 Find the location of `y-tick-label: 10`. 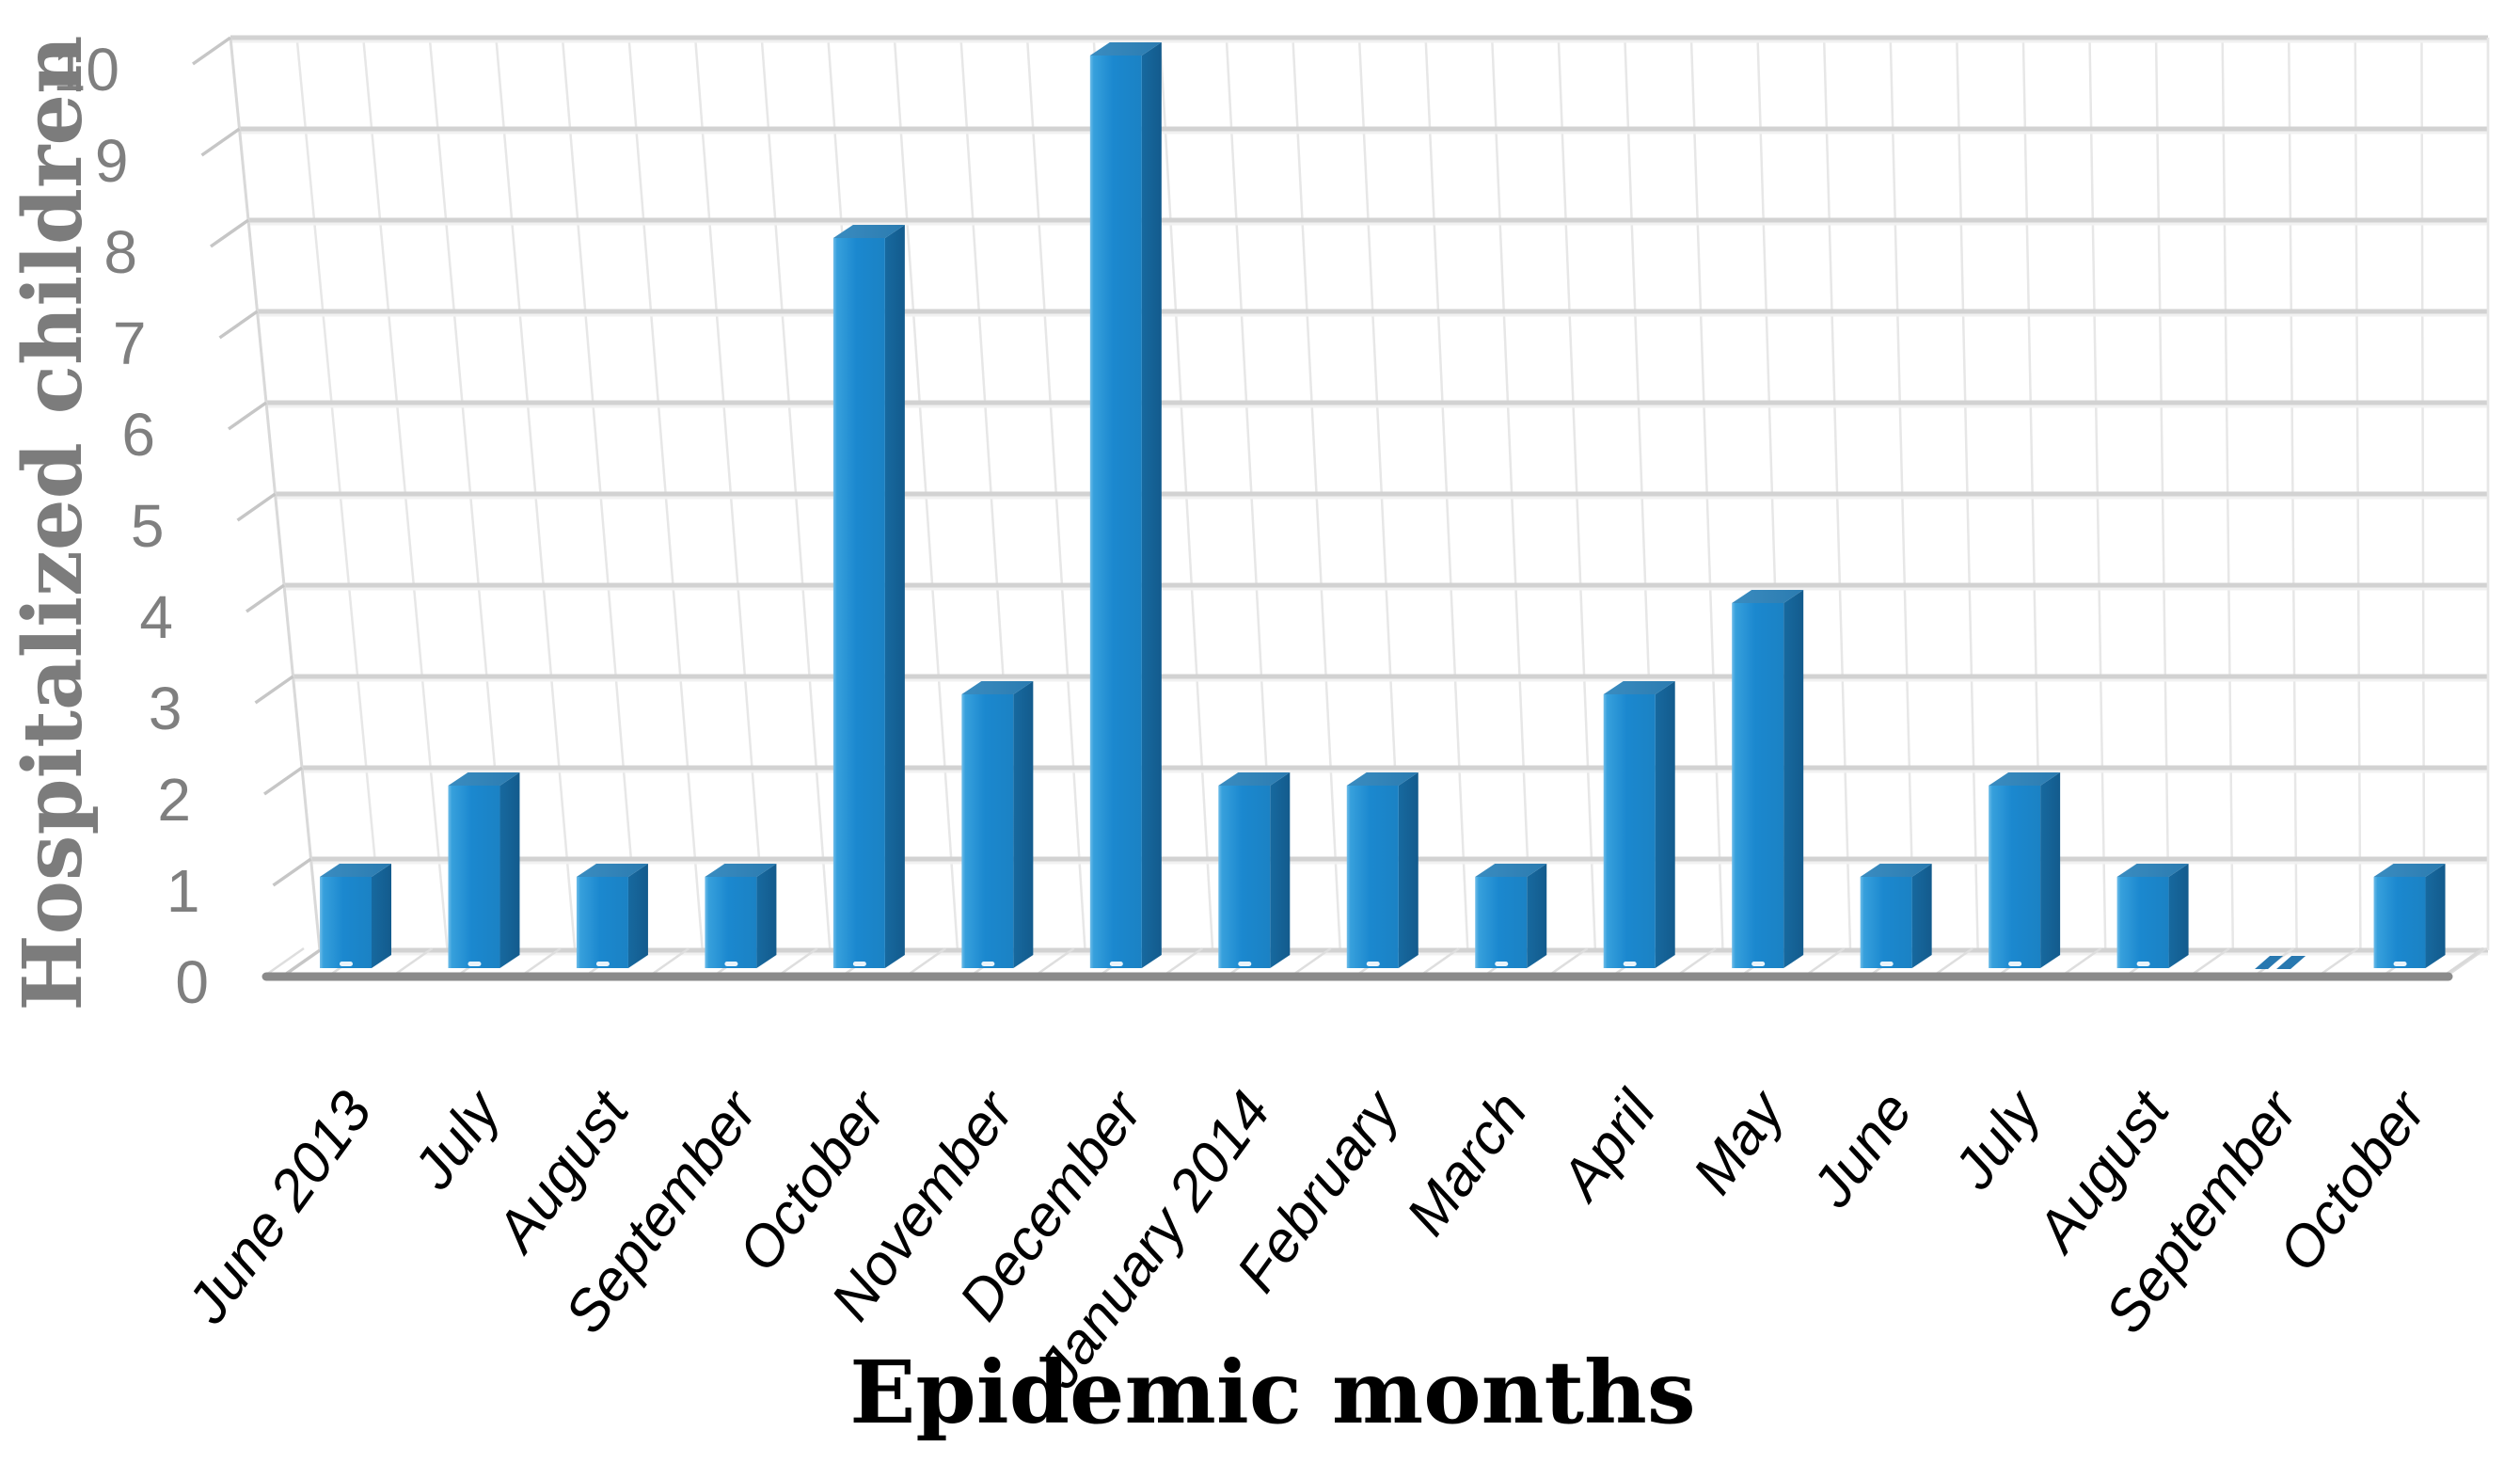

y-tick-label: 10 is located at coordinates (86, 69).